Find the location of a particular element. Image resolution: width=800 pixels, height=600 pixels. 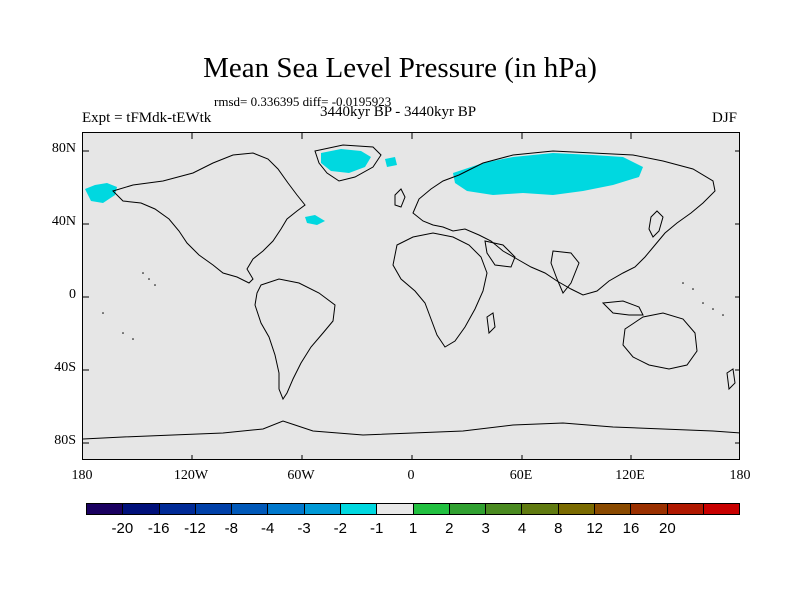

lon-label-0: 0 is located at coordinates (411, 475).